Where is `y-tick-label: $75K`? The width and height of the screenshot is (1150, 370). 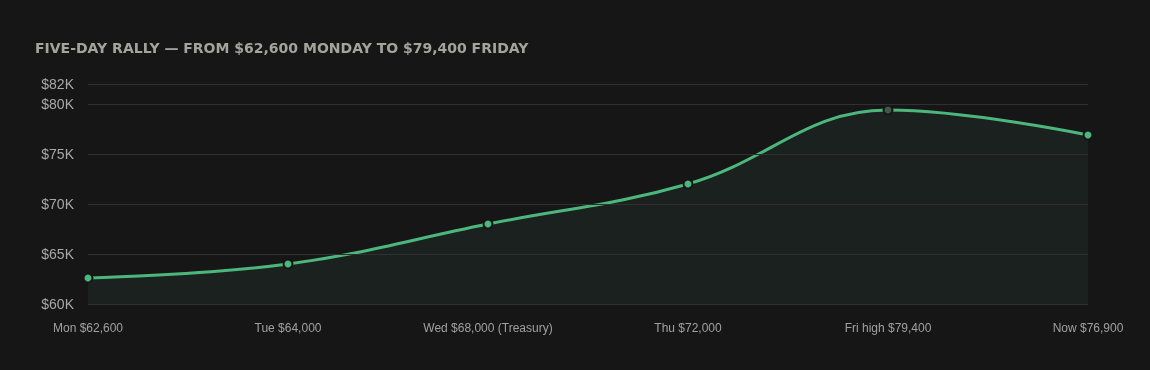 y-tick-label: $75K is located at coordinates (58, 154).